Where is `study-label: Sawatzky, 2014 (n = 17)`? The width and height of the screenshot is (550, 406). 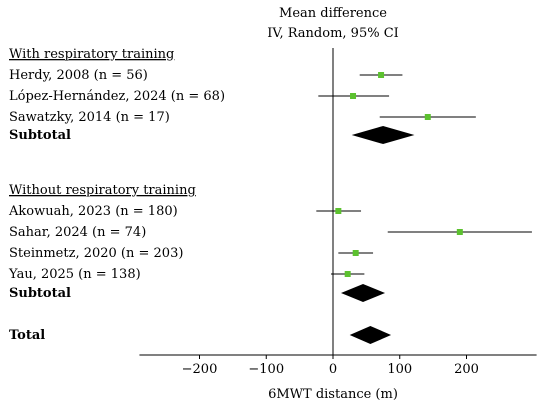 study-label: Sawatzky, 2014 (n = 17) is located at coordinates (89, 117).